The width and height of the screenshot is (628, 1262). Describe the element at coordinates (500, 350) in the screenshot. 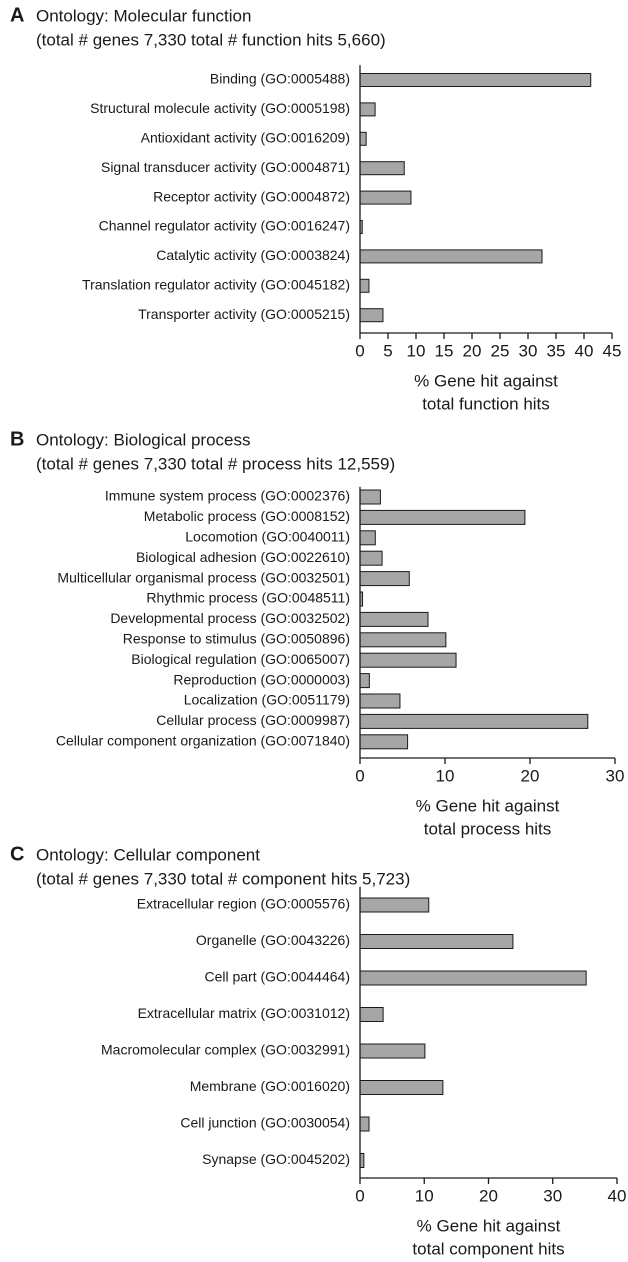

I see `x-tick-label: 25` at that location.